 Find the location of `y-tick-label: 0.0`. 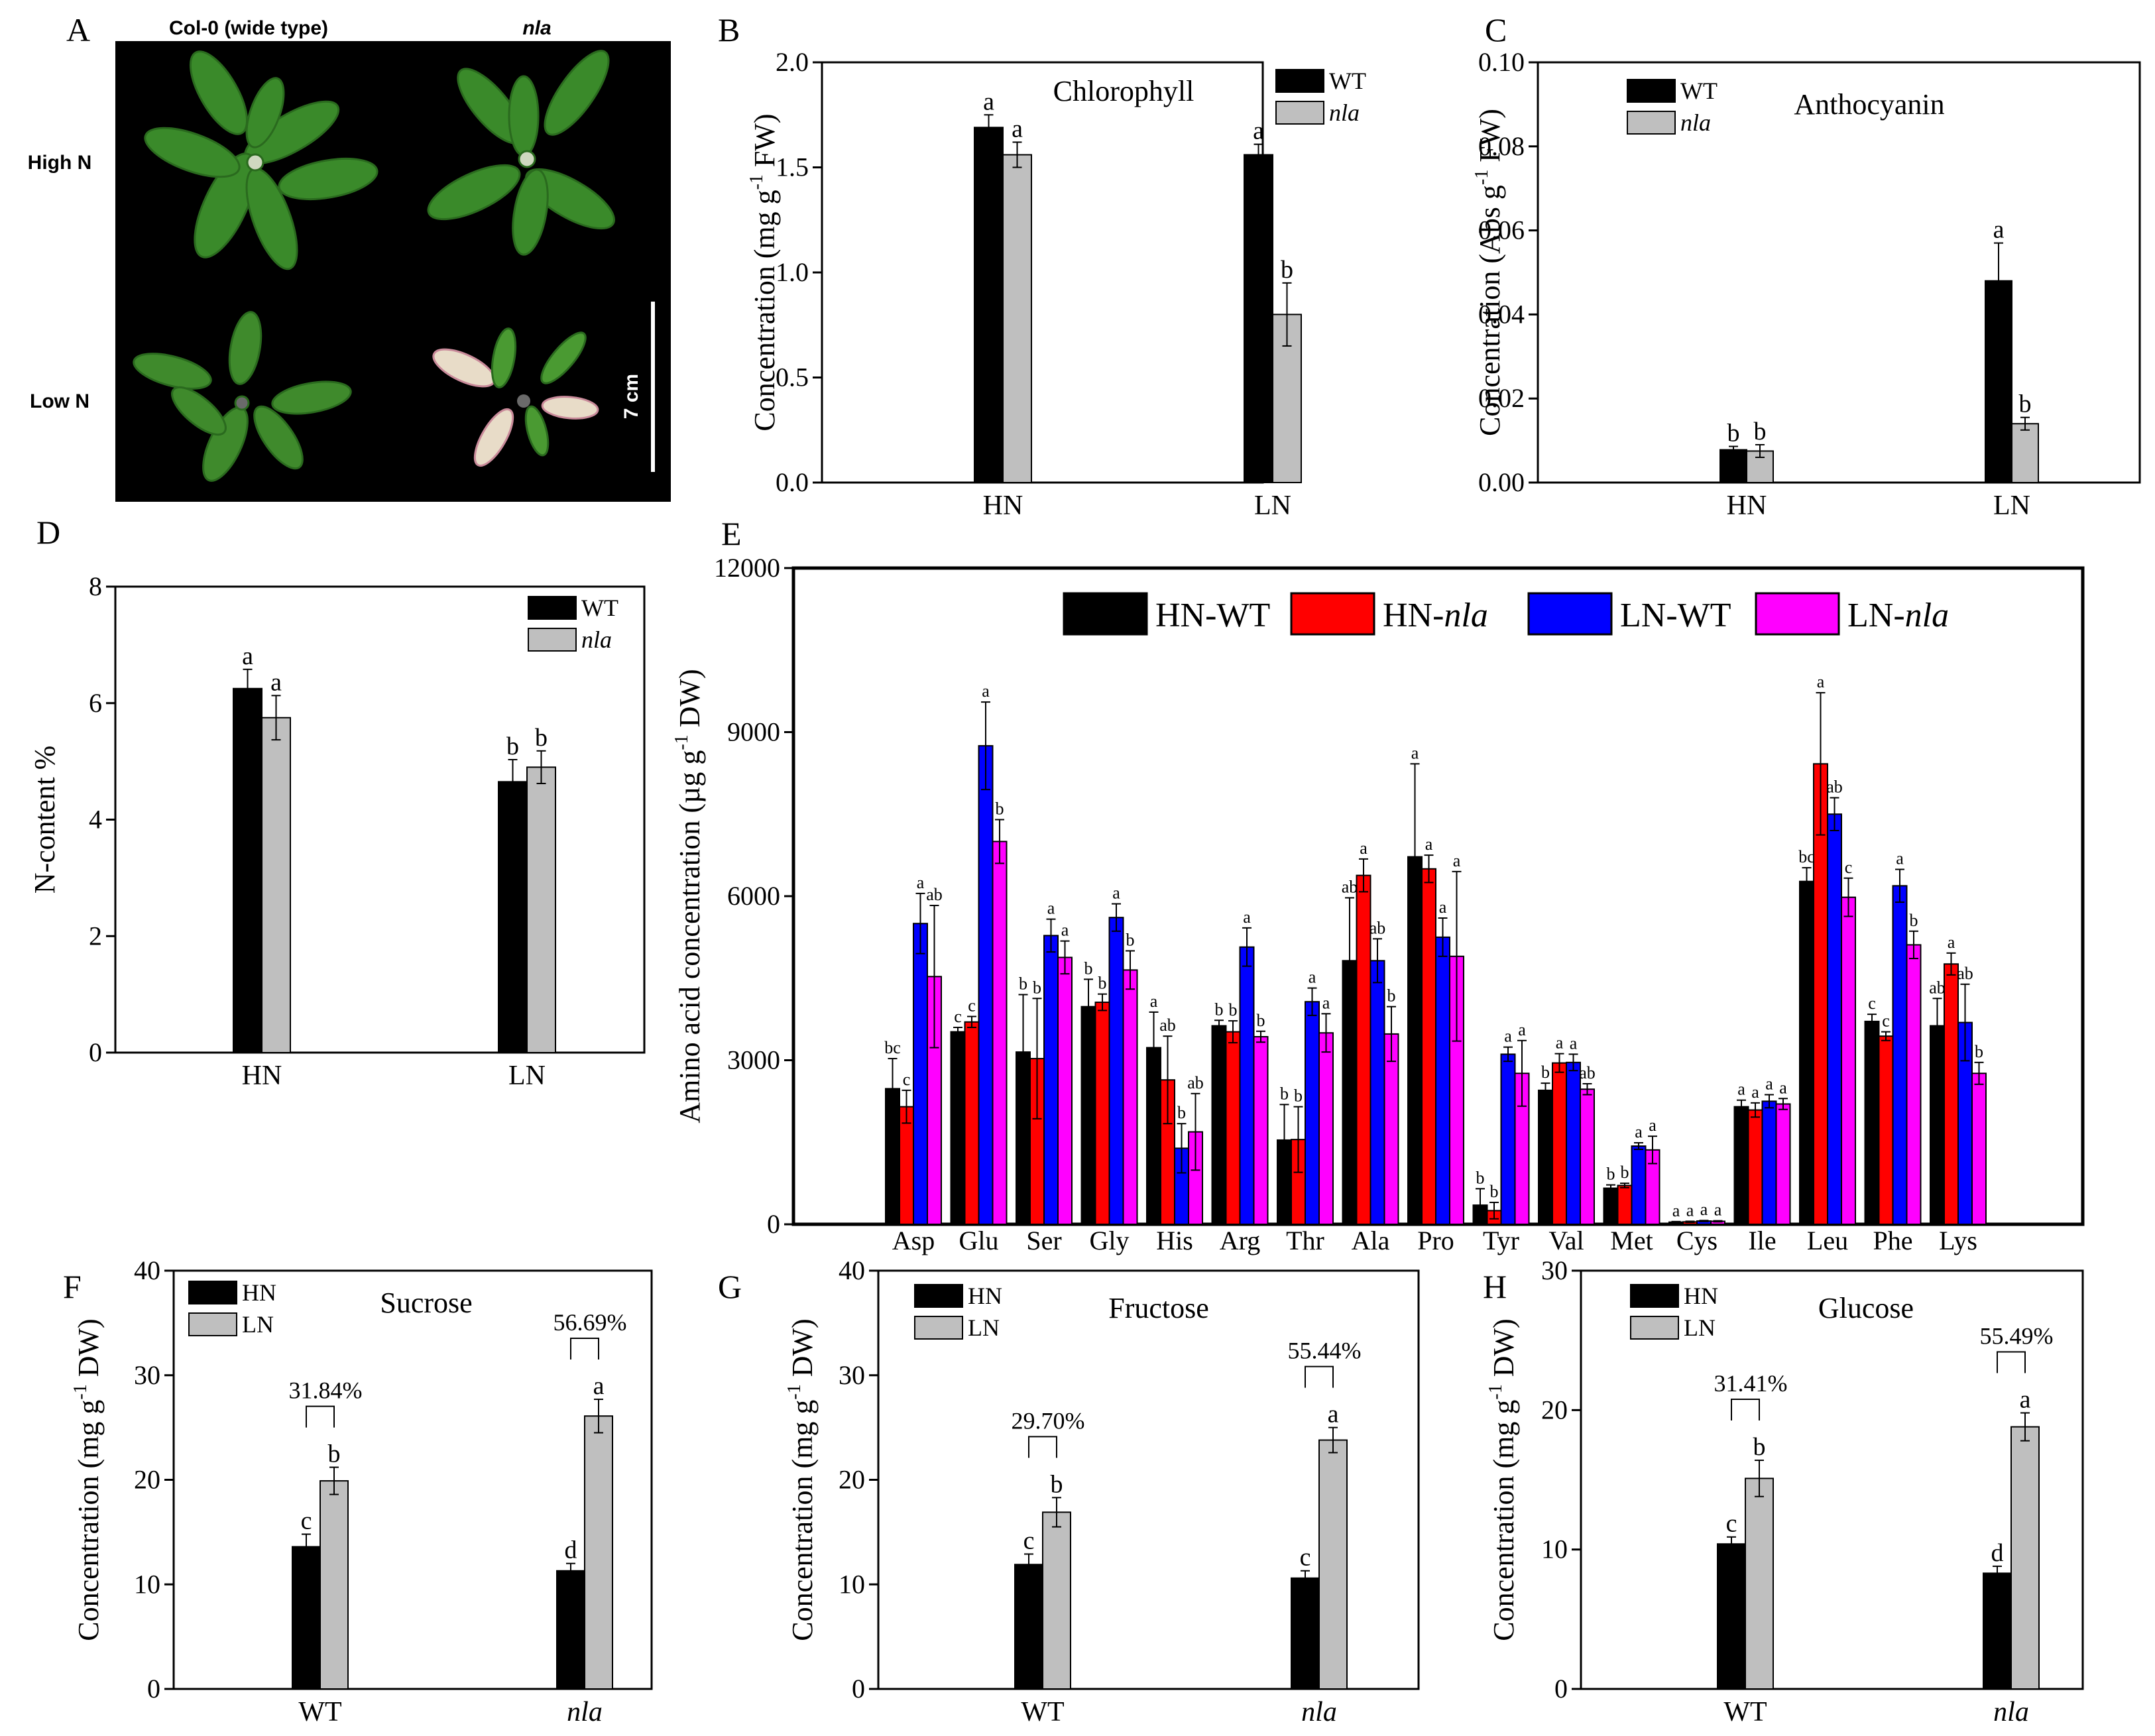

y-tick-label: 0.0 is located at coordinates (792, 482).